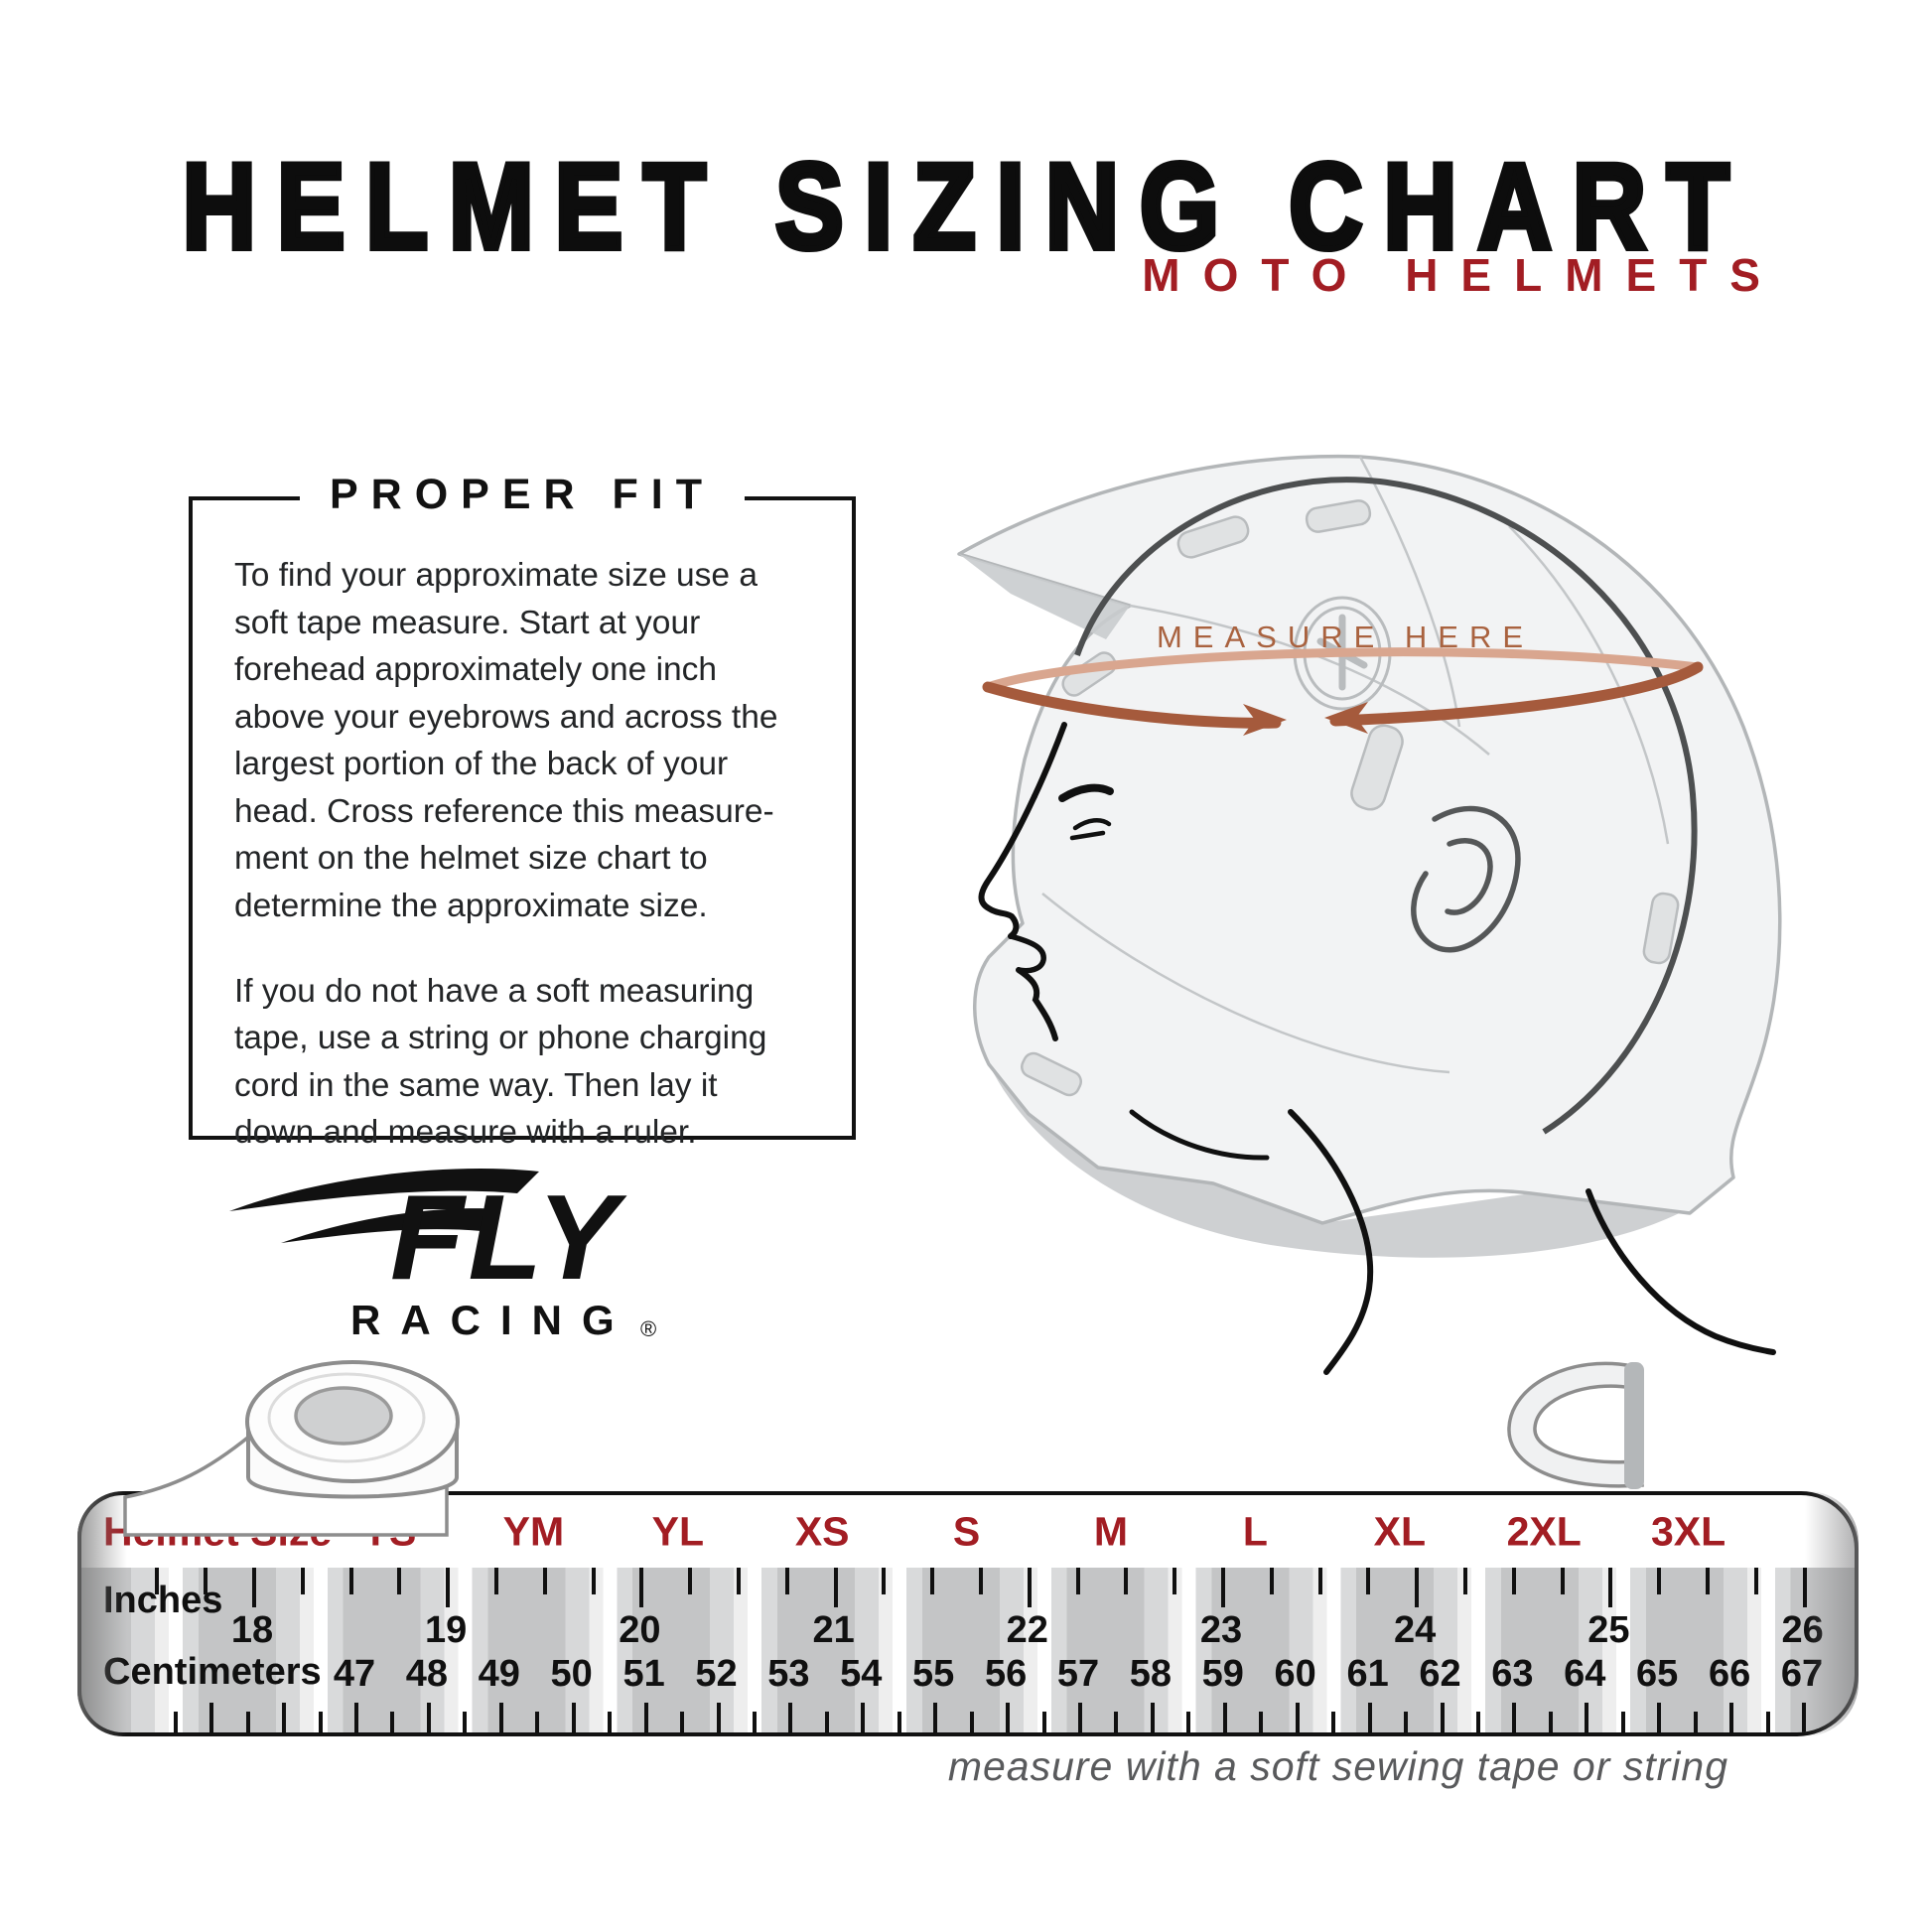 The height and width of the screenshot is (1932, 1932). Describe the element at coordinates (1544, 1531) in the screenshot. I see `size-label: 2XL` at that location.